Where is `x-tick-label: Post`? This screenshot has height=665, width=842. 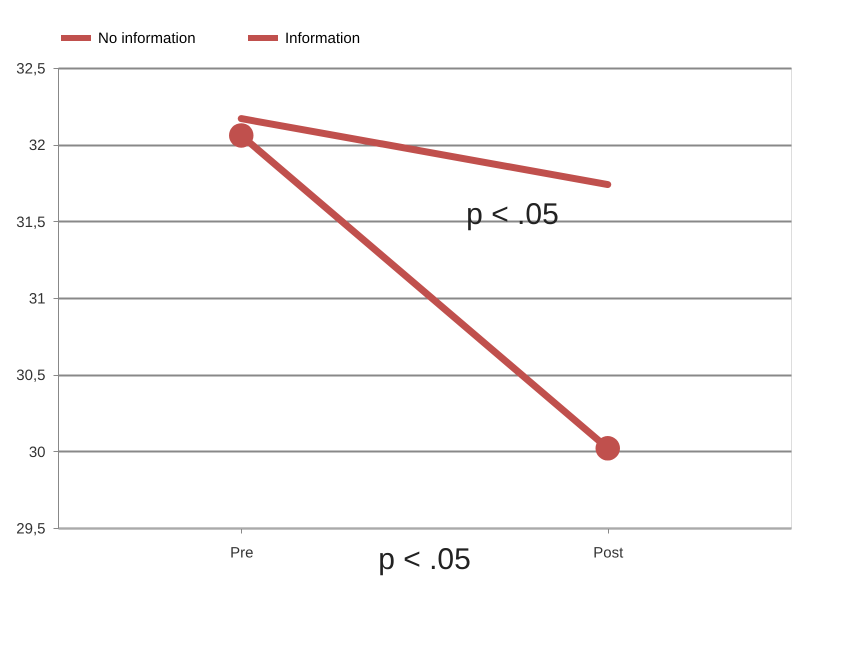
x-tick-label: Post is located at coordinates (608, 553).